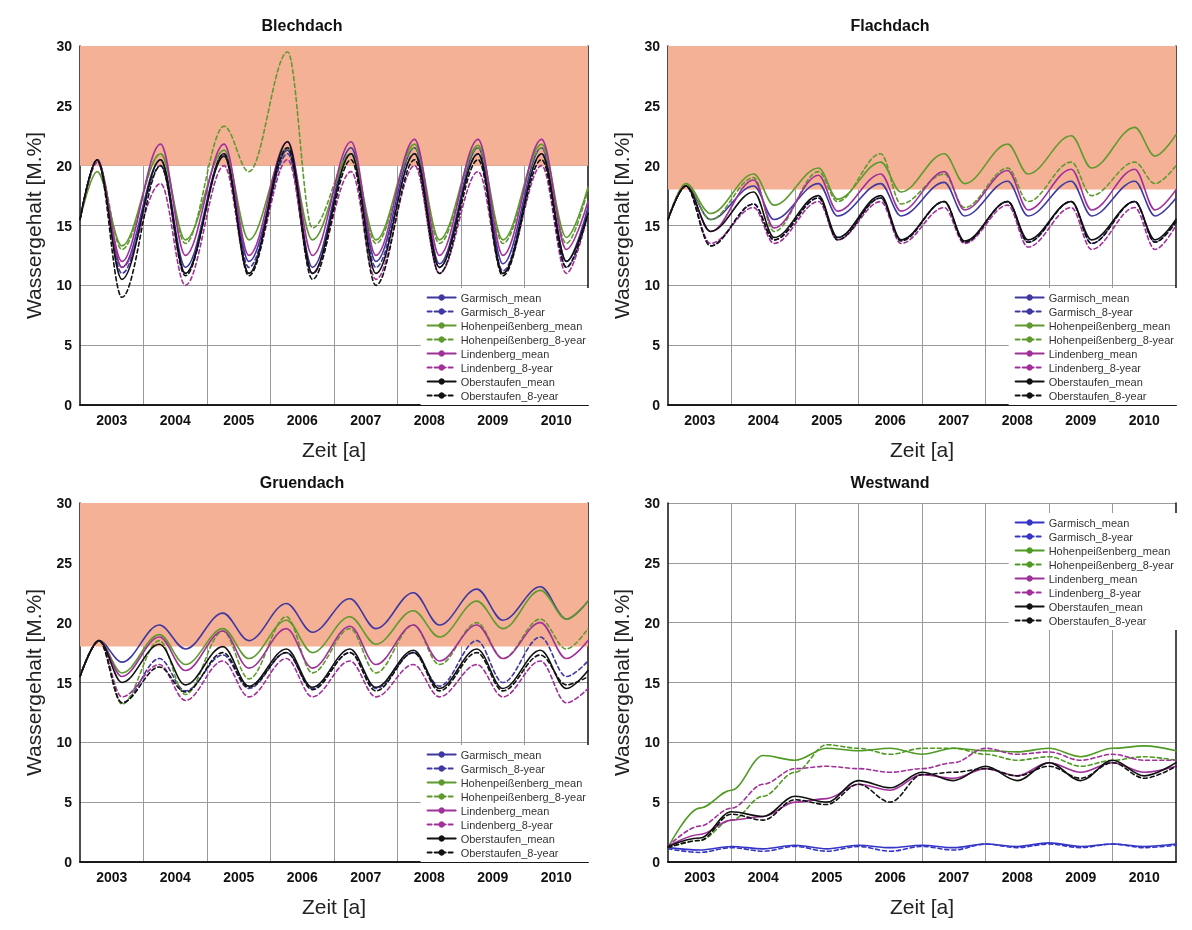  What do you see at coordinates (890, 25) in the screenshot?
I see `chart-title: Flachdach` at bounding box center [890, 25].